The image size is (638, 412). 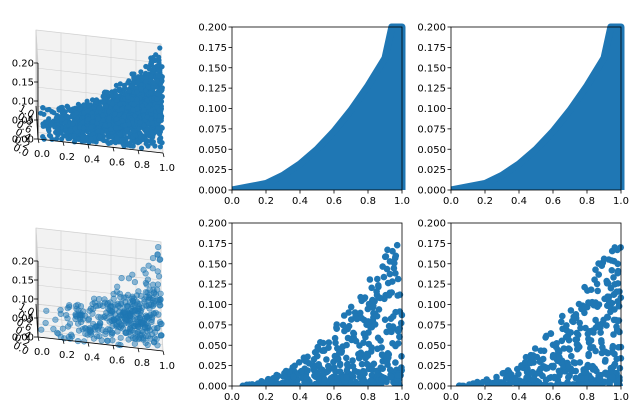 What do you see at coordinates (587, 397) in the screenshot?
I see `x-tick-label: 0.8` at bounding box center [587, 397].